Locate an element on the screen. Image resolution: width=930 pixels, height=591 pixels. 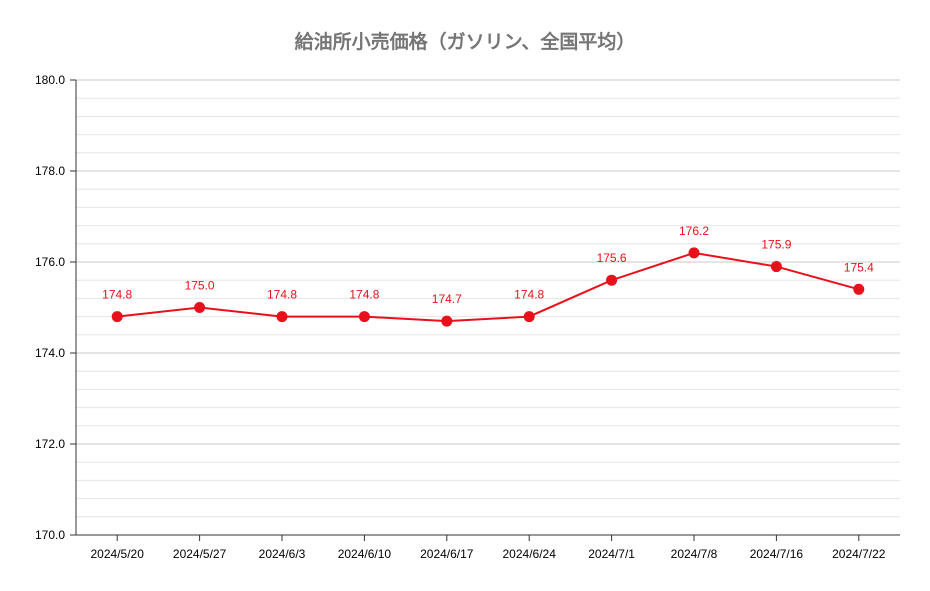
y-axis-ticks: 170.0 172.0 174.0 176.0 178.0 180.0 is located at coordinates (55, 307).